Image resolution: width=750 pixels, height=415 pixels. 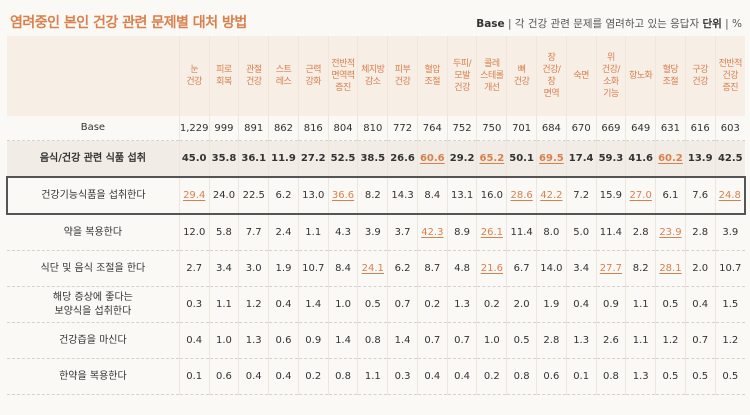 I want to click on row-label-line: Base, so click(x=93, y=127).